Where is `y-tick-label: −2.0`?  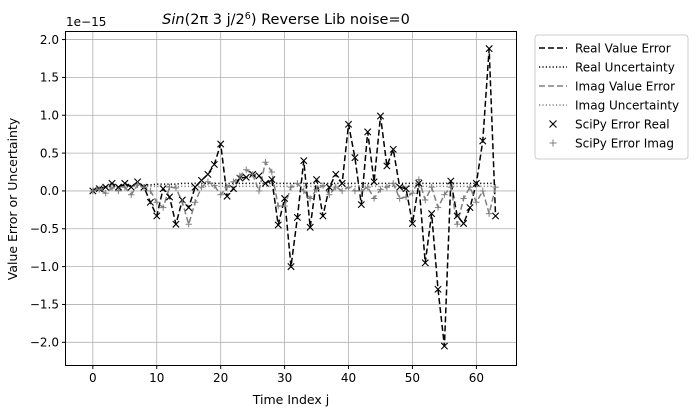 y-tick-label: −2.0 is located at coordinates (44, 342).